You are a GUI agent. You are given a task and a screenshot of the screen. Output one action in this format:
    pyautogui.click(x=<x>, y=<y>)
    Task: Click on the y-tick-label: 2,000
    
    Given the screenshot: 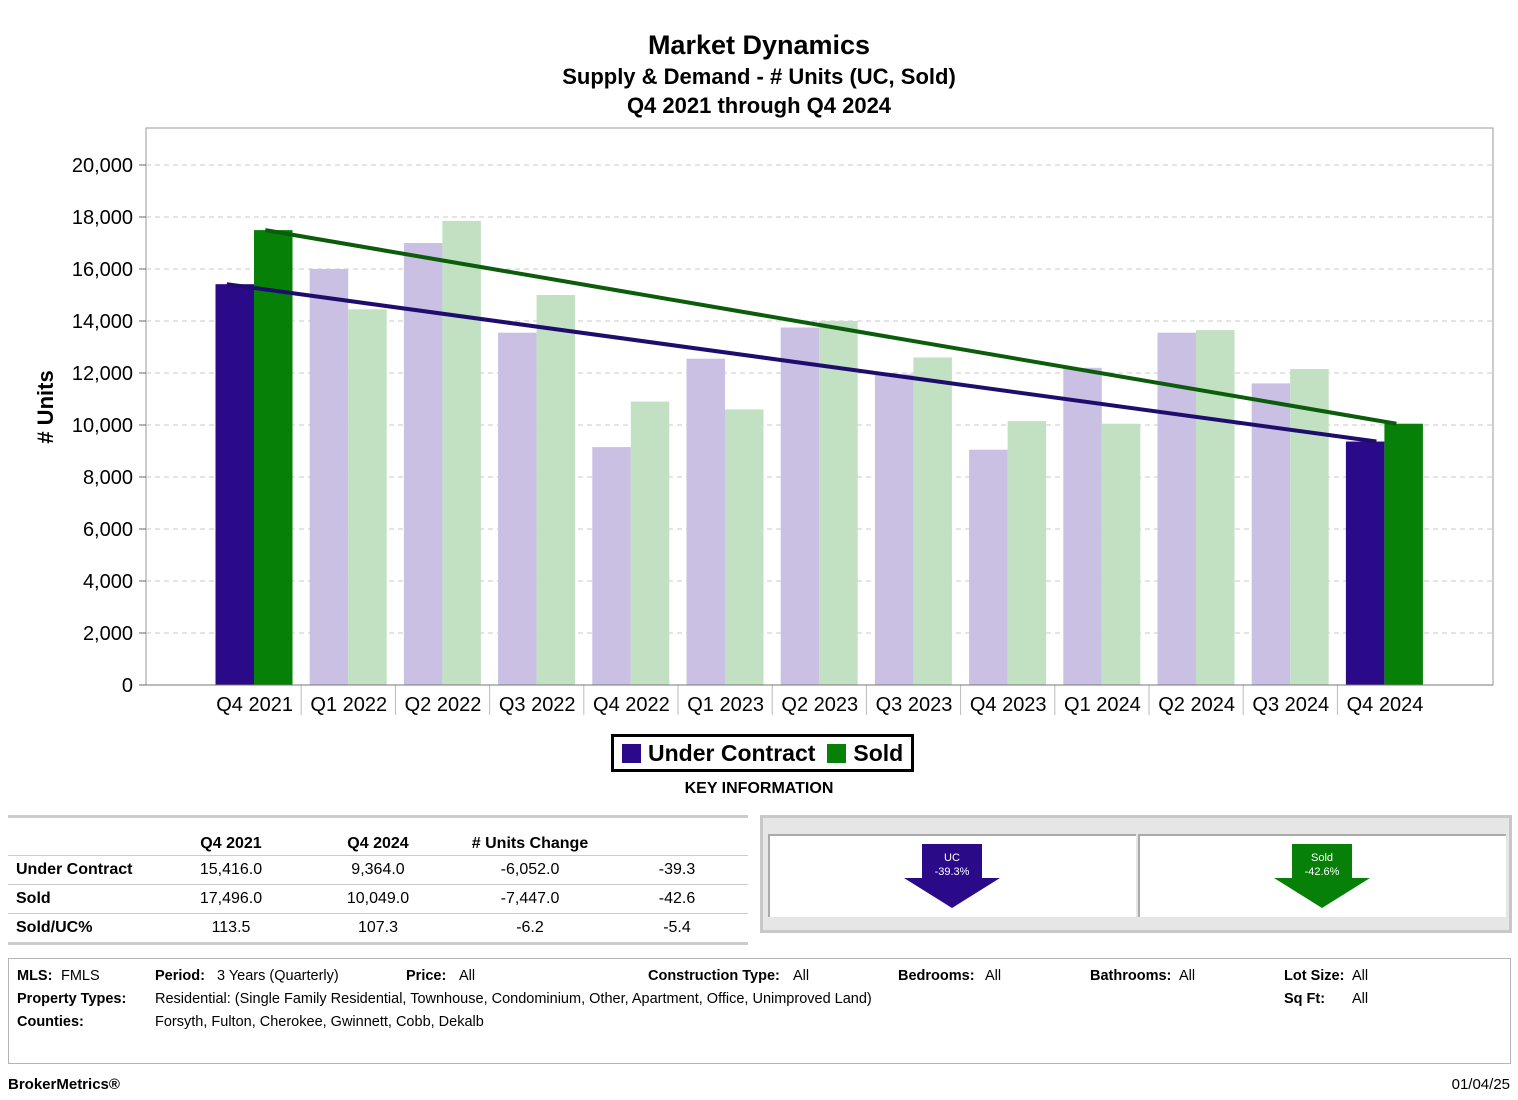 What is the action you would take?
    pyautogui.click(x=108, y=634)
    